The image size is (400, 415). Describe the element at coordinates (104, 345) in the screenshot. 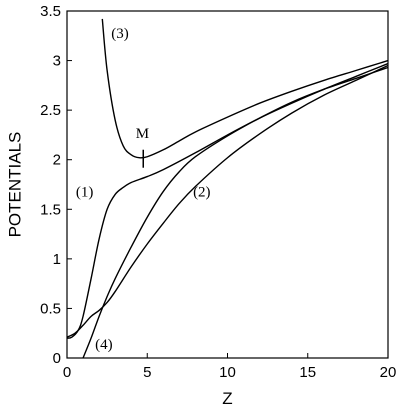

I see `annotation-label: (4)` at that location.